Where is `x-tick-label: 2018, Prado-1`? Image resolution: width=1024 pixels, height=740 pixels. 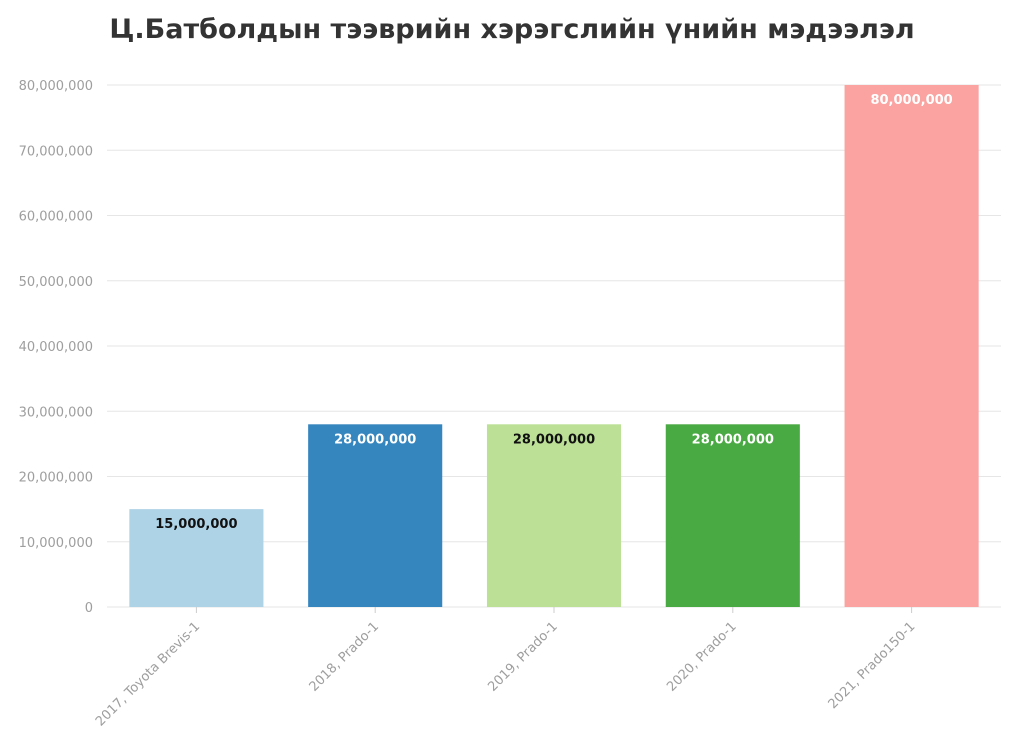
x-tick-label: 2018, Prado-1 is located at coordinates (344, 656).